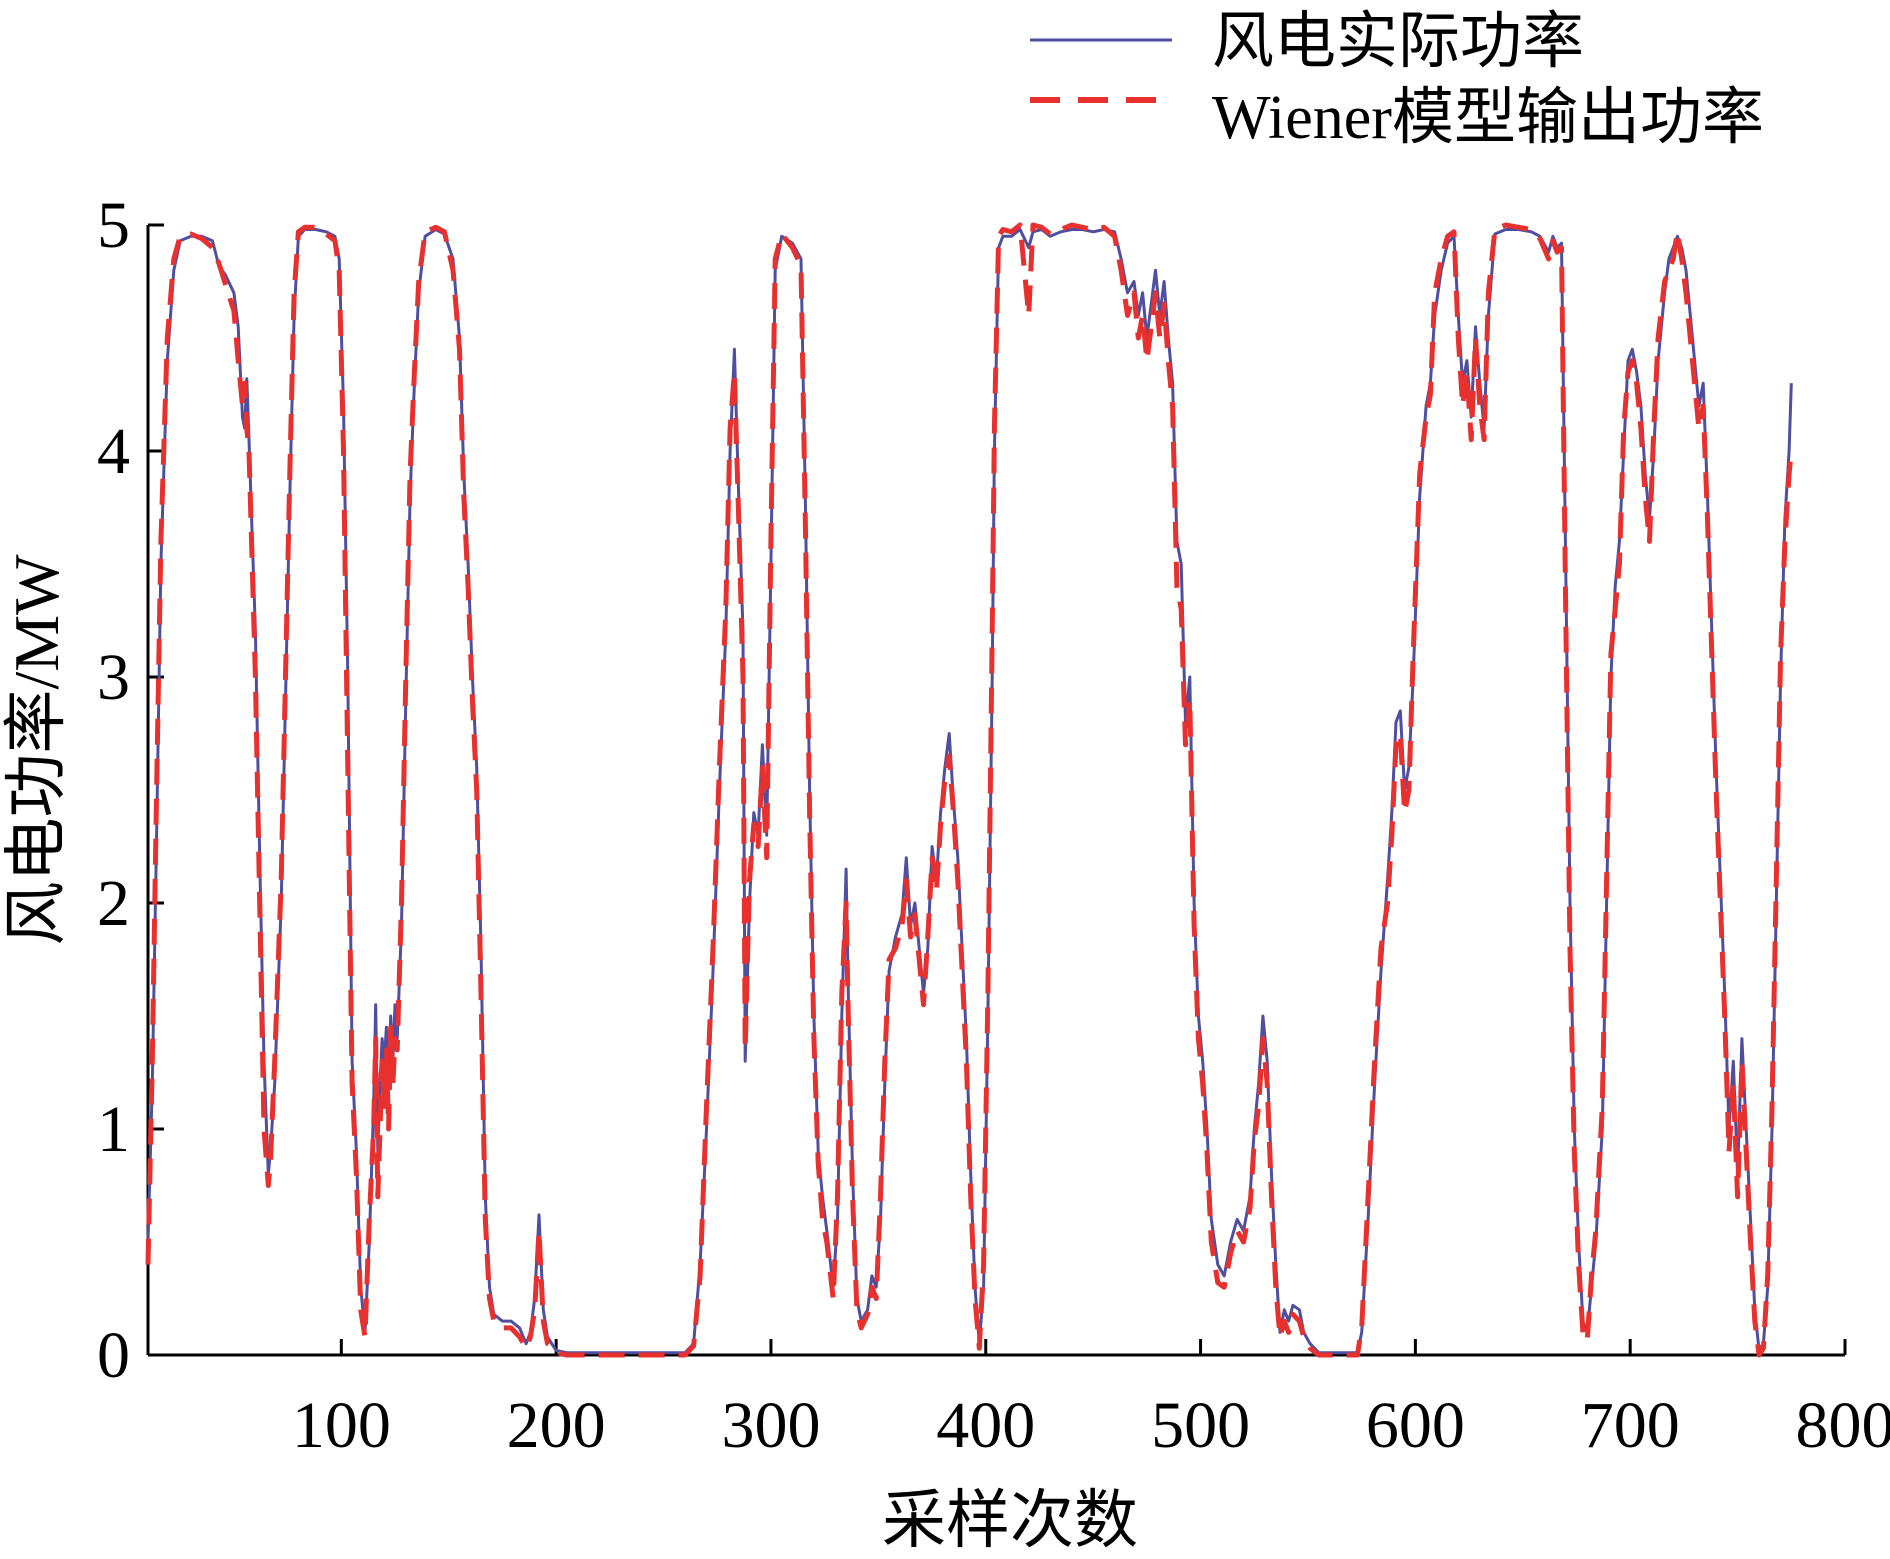 This screenshot has width=1890, height=1559. What do you see at coordinates (113, 1129) in the screenshot?
I see `y-tick-label: 1` at bounding box center [113, 1129].